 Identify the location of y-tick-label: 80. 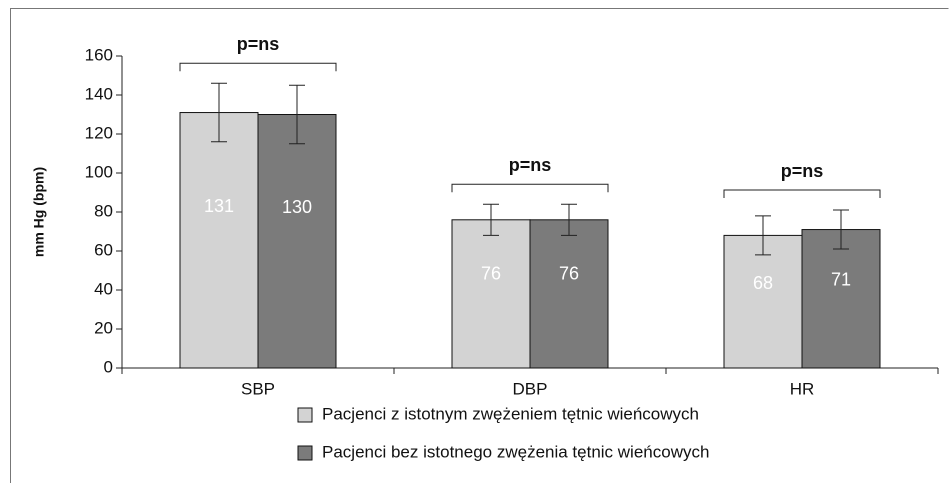
(103, 210).